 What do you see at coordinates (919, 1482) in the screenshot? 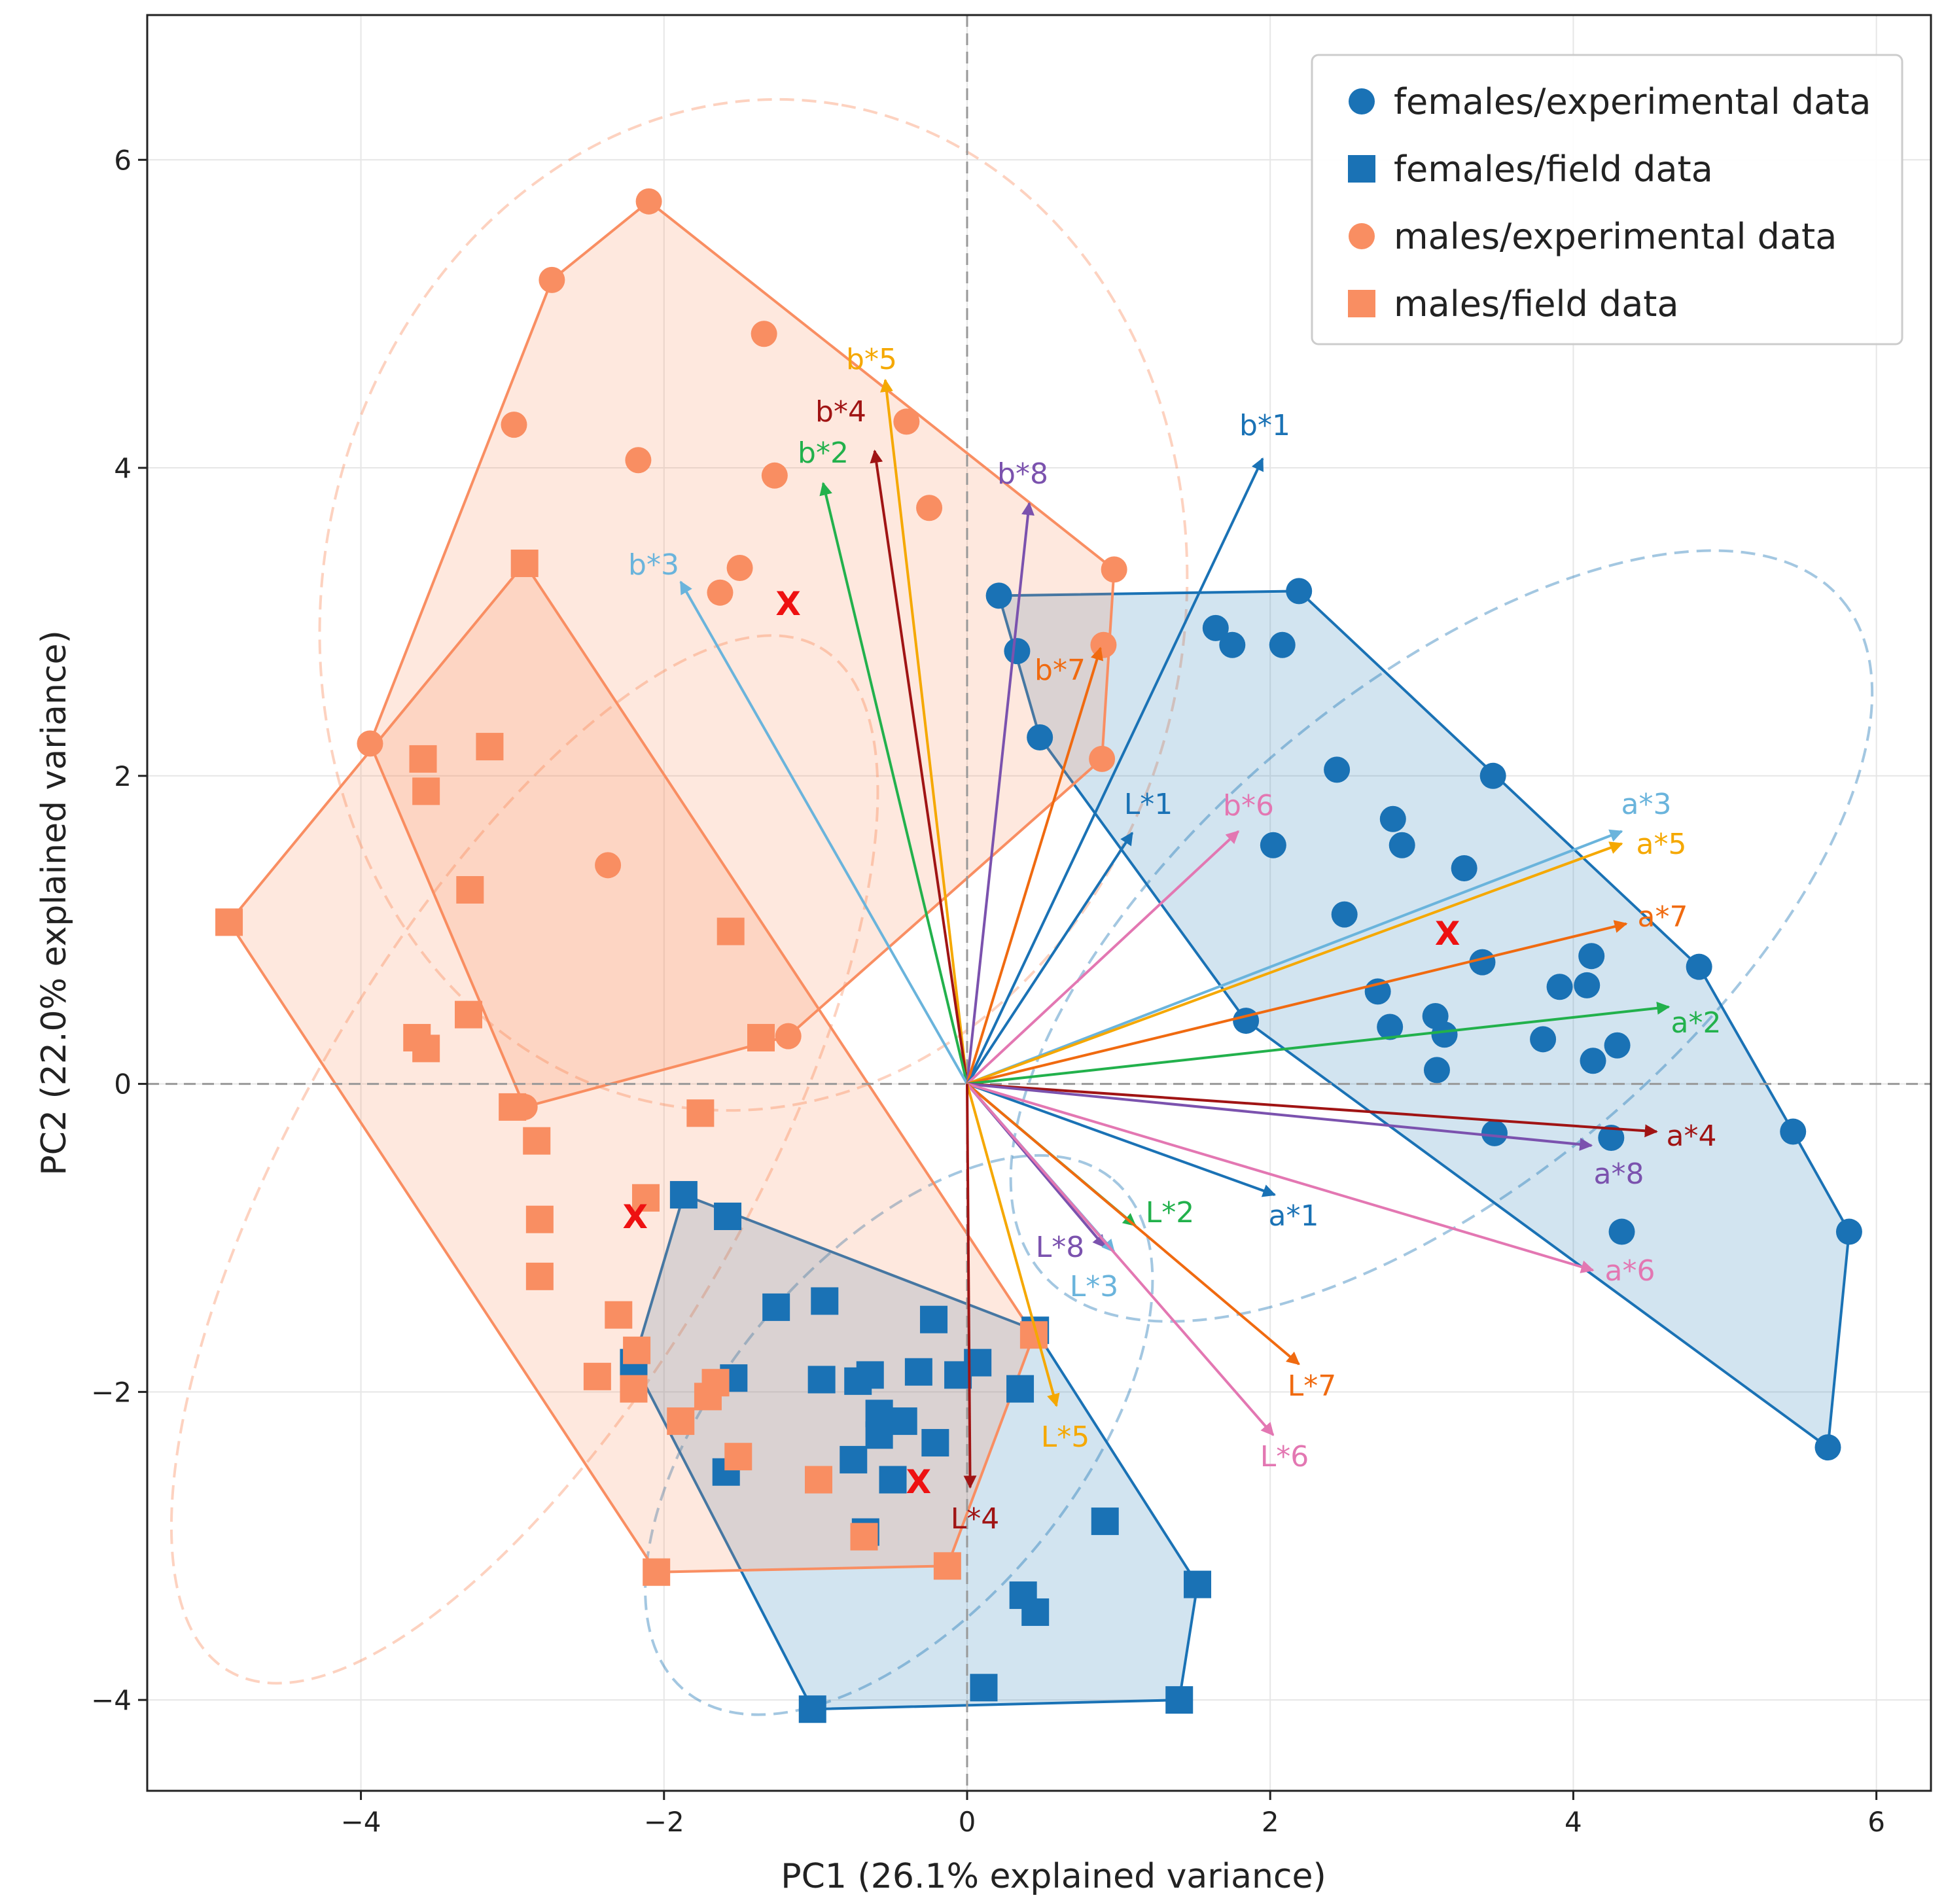
I see `females-field-data-centroid-marker: X` at bounding box center [919, 1482].